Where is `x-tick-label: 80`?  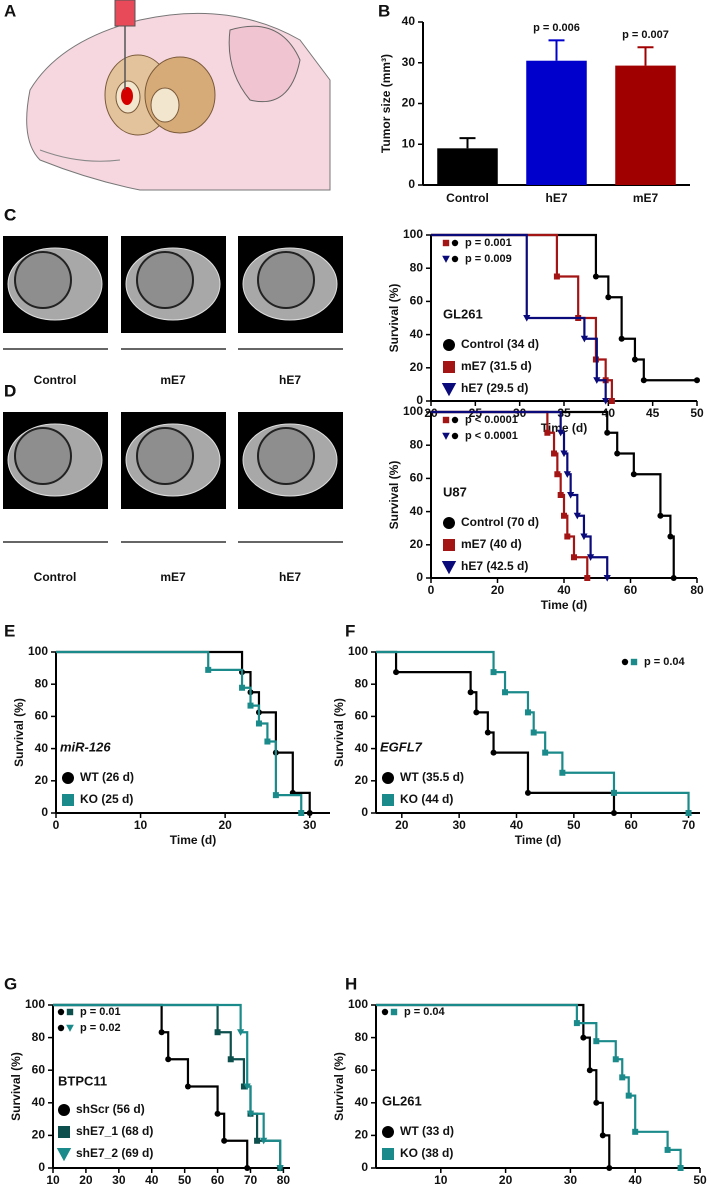
x-tick-label: 80 is located at coordinates (697, 590).